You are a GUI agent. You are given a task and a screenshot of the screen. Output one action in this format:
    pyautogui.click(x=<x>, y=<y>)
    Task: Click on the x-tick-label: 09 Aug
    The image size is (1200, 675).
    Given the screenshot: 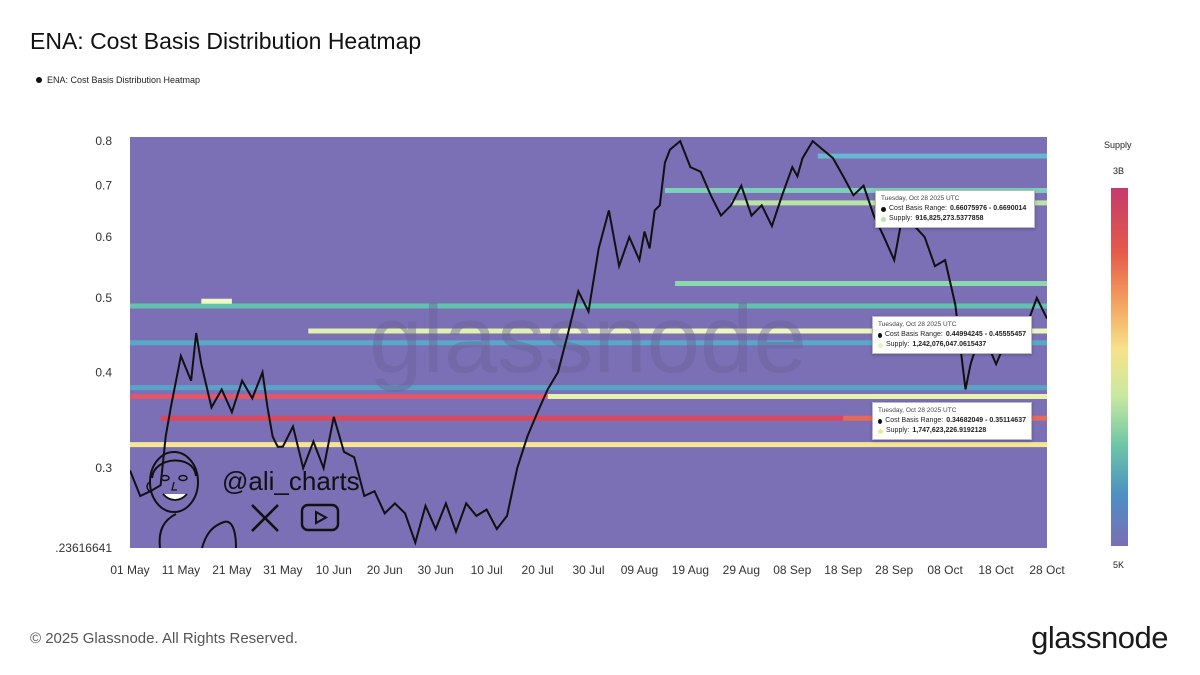 What is the action you would take?
    pyautogui.click(x=639, y=570)
    